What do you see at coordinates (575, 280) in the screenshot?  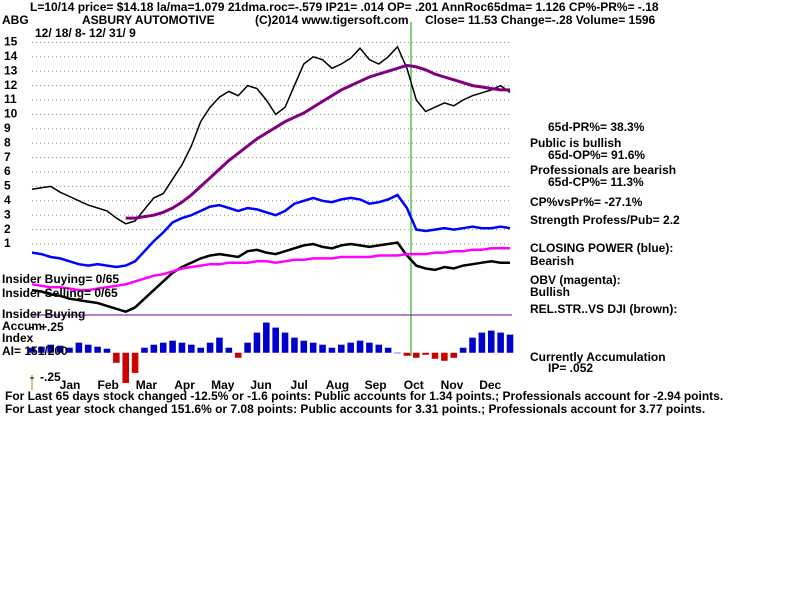 I see `side-label: OBV (magenta):` at bounding box center [575, 280].